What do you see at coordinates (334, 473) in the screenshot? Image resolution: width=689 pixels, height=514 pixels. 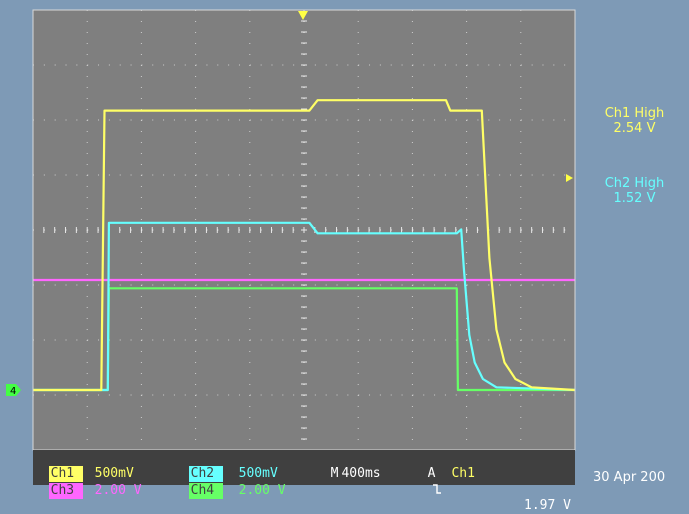 I see `timebase-prefix: M` at bounding box center [334, 473].